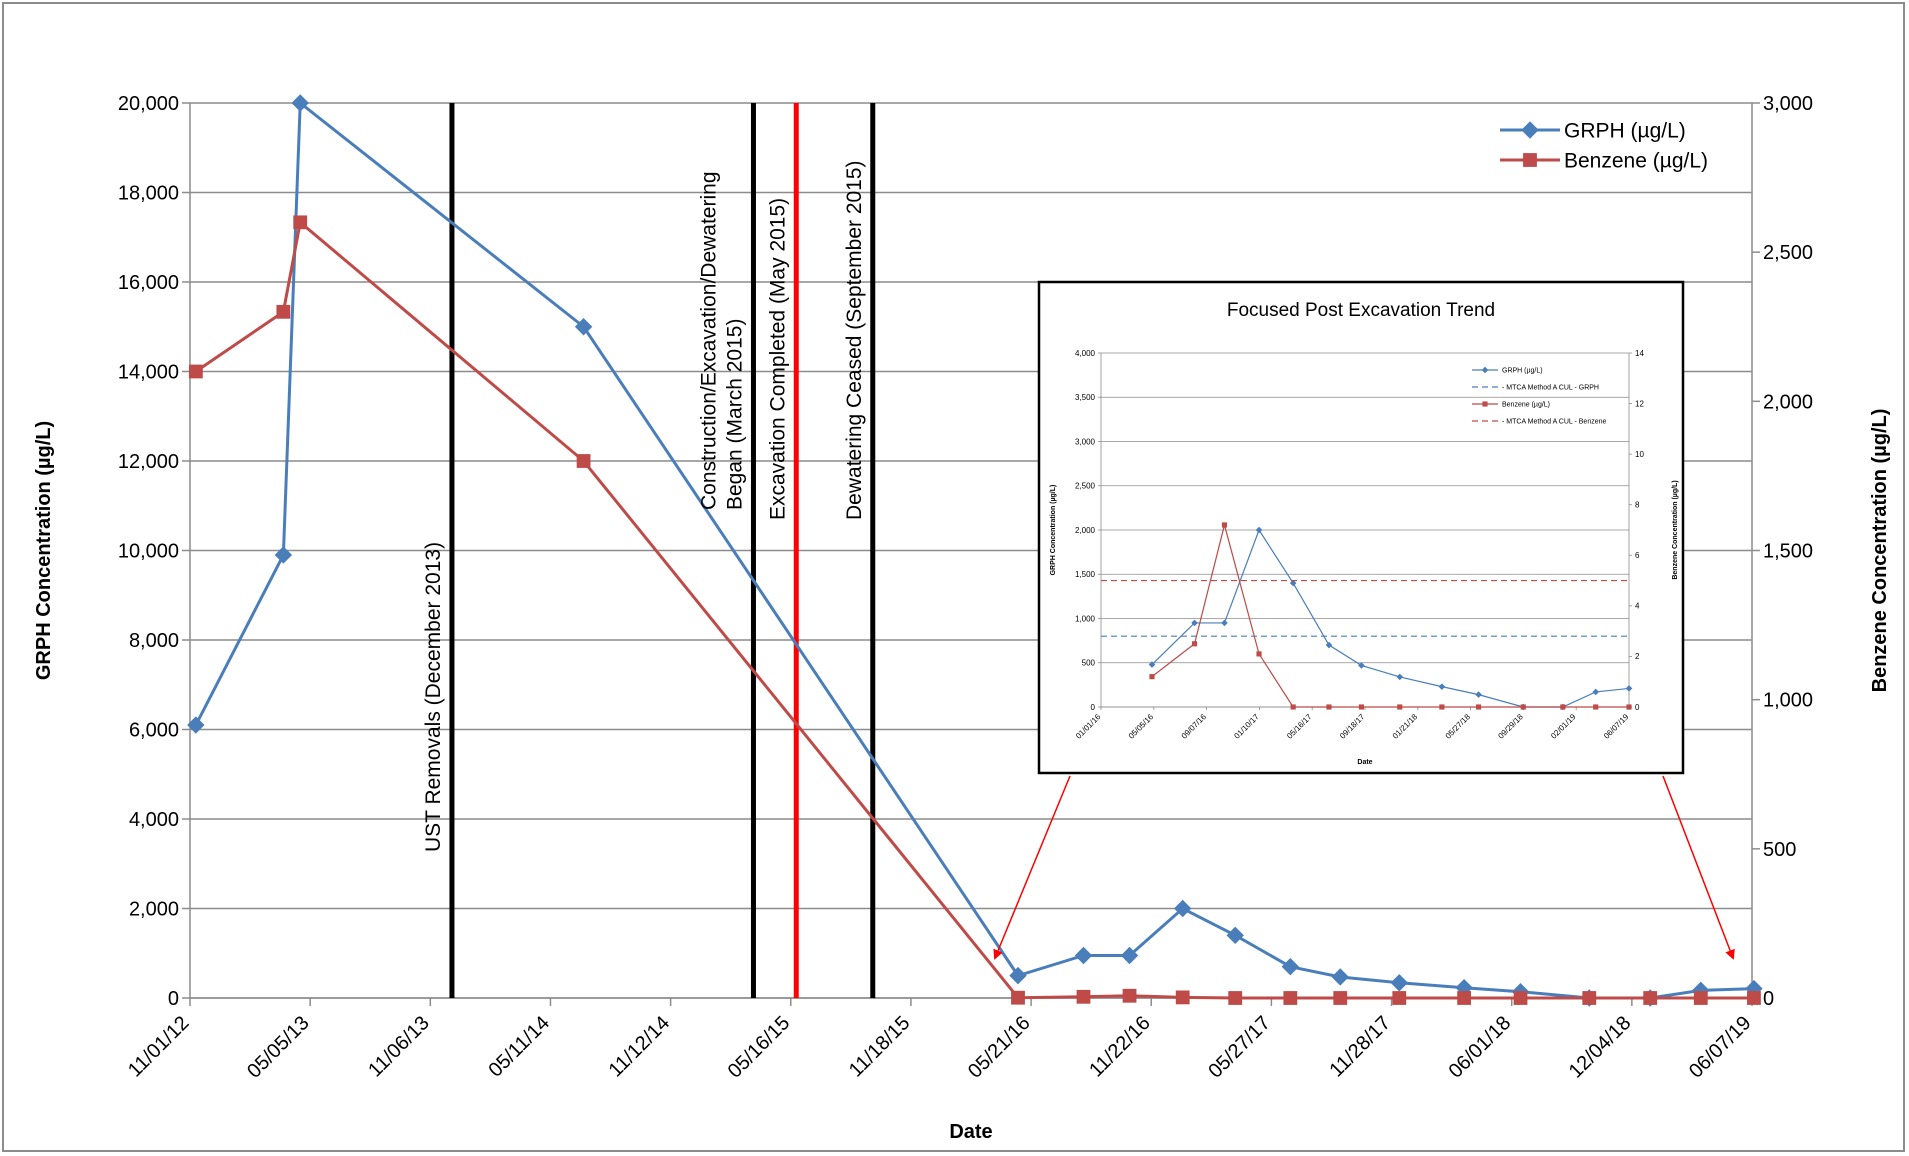  What do you see at coordinates (1085, 530) in the screenshot?
I see `inset-y-tick-label: 2,000` at bounding box center [1085, 530].